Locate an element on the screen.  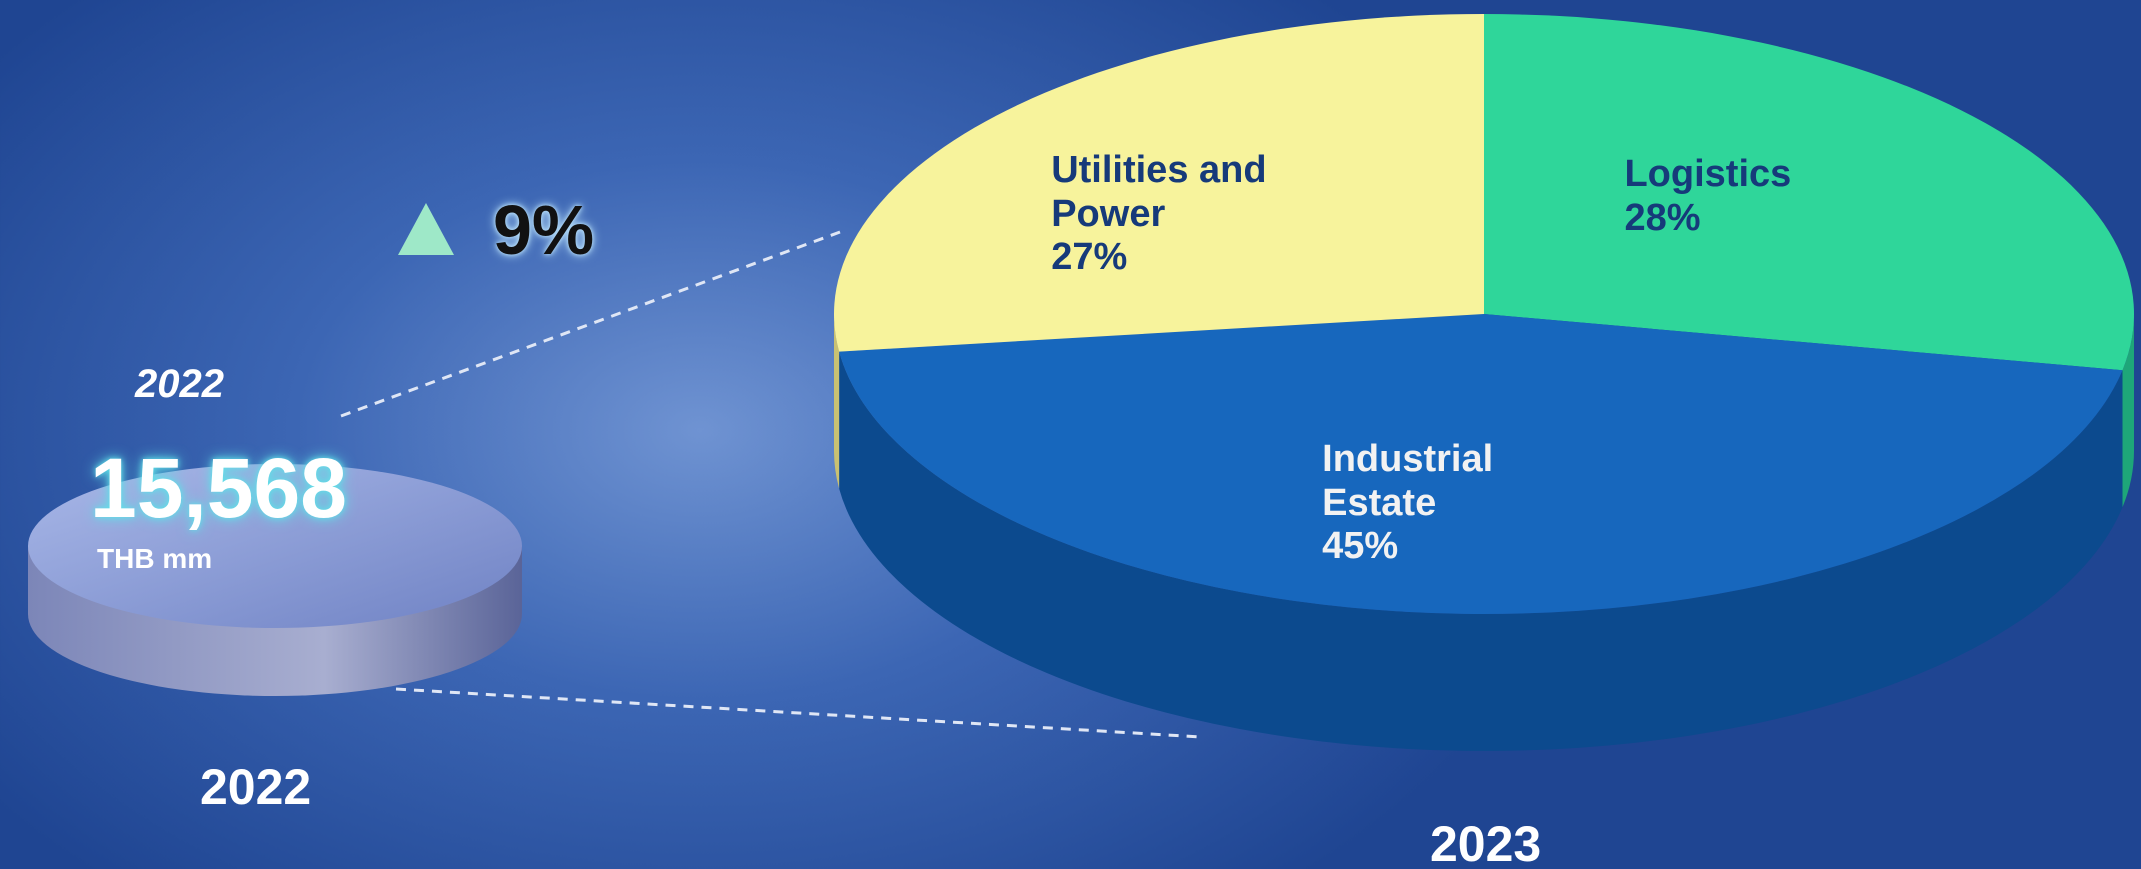
slice-label: Industrial Estate 45% is located at coordinates (1452, 503).